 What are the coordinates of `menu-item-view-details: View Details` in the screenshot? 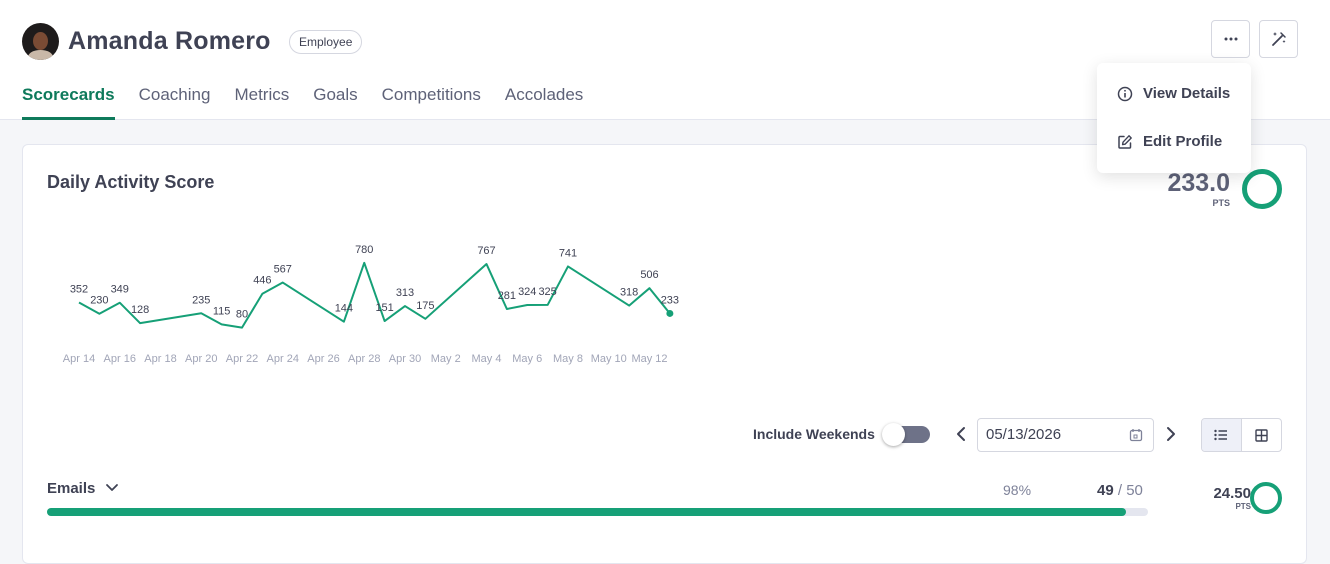 It's located at (1173, 93).